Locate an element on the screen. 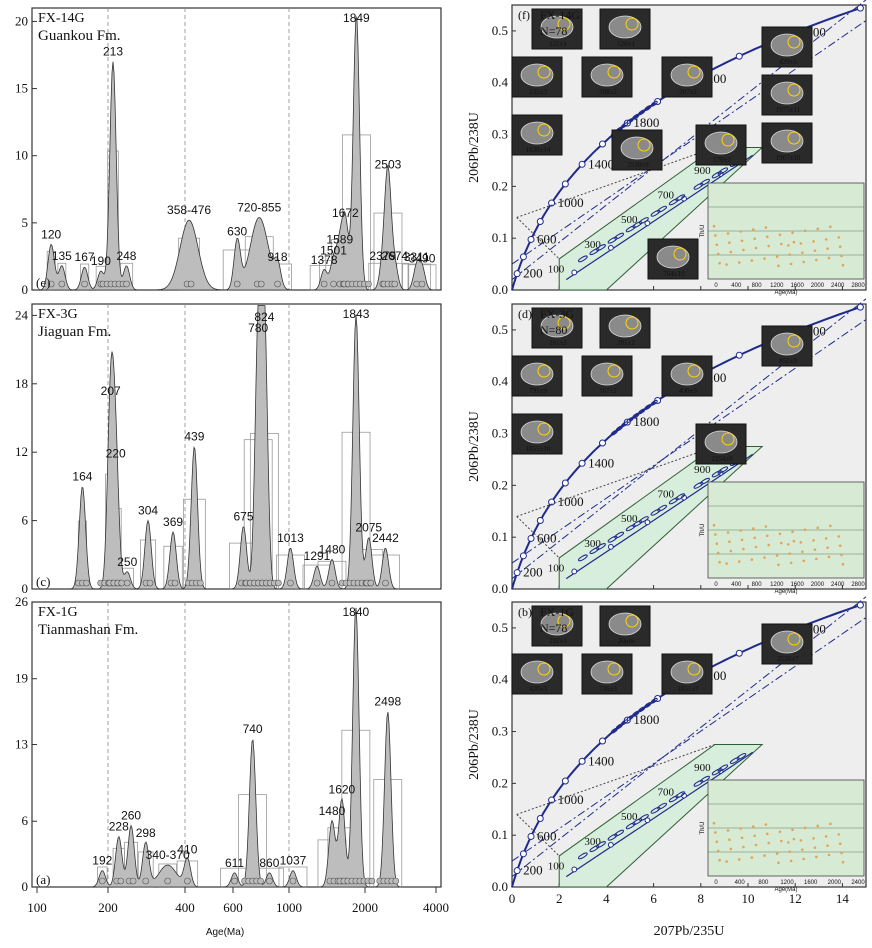 This screenshot has height=948, width=872. inset-age-label: 700 is located at coordinates (666, 495).